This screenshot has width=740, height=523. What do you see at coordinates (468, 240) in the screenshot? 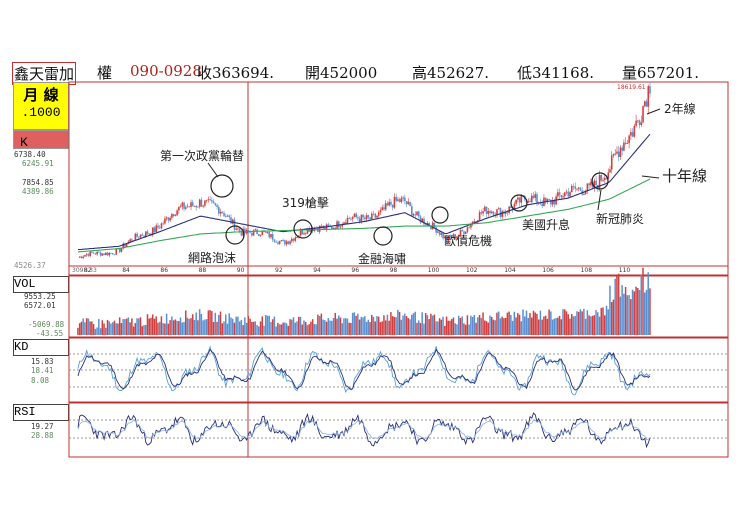
I see `annotation-5: 歐債危機` at bounding box center [468, 240].